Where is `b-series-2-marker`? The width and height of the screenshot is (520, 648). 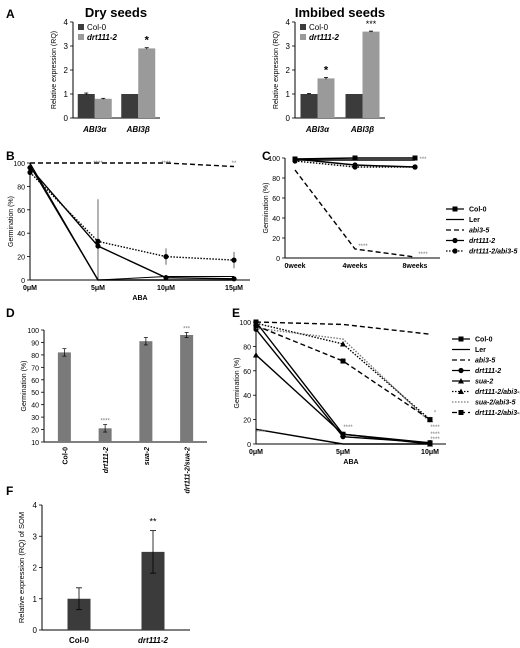 b-series-2-marker is located at coordinates (30, 168).